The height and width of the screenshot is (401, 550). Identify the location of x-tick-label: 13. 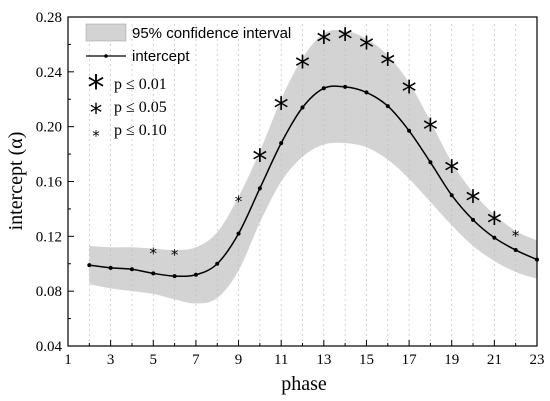
(323, 360).